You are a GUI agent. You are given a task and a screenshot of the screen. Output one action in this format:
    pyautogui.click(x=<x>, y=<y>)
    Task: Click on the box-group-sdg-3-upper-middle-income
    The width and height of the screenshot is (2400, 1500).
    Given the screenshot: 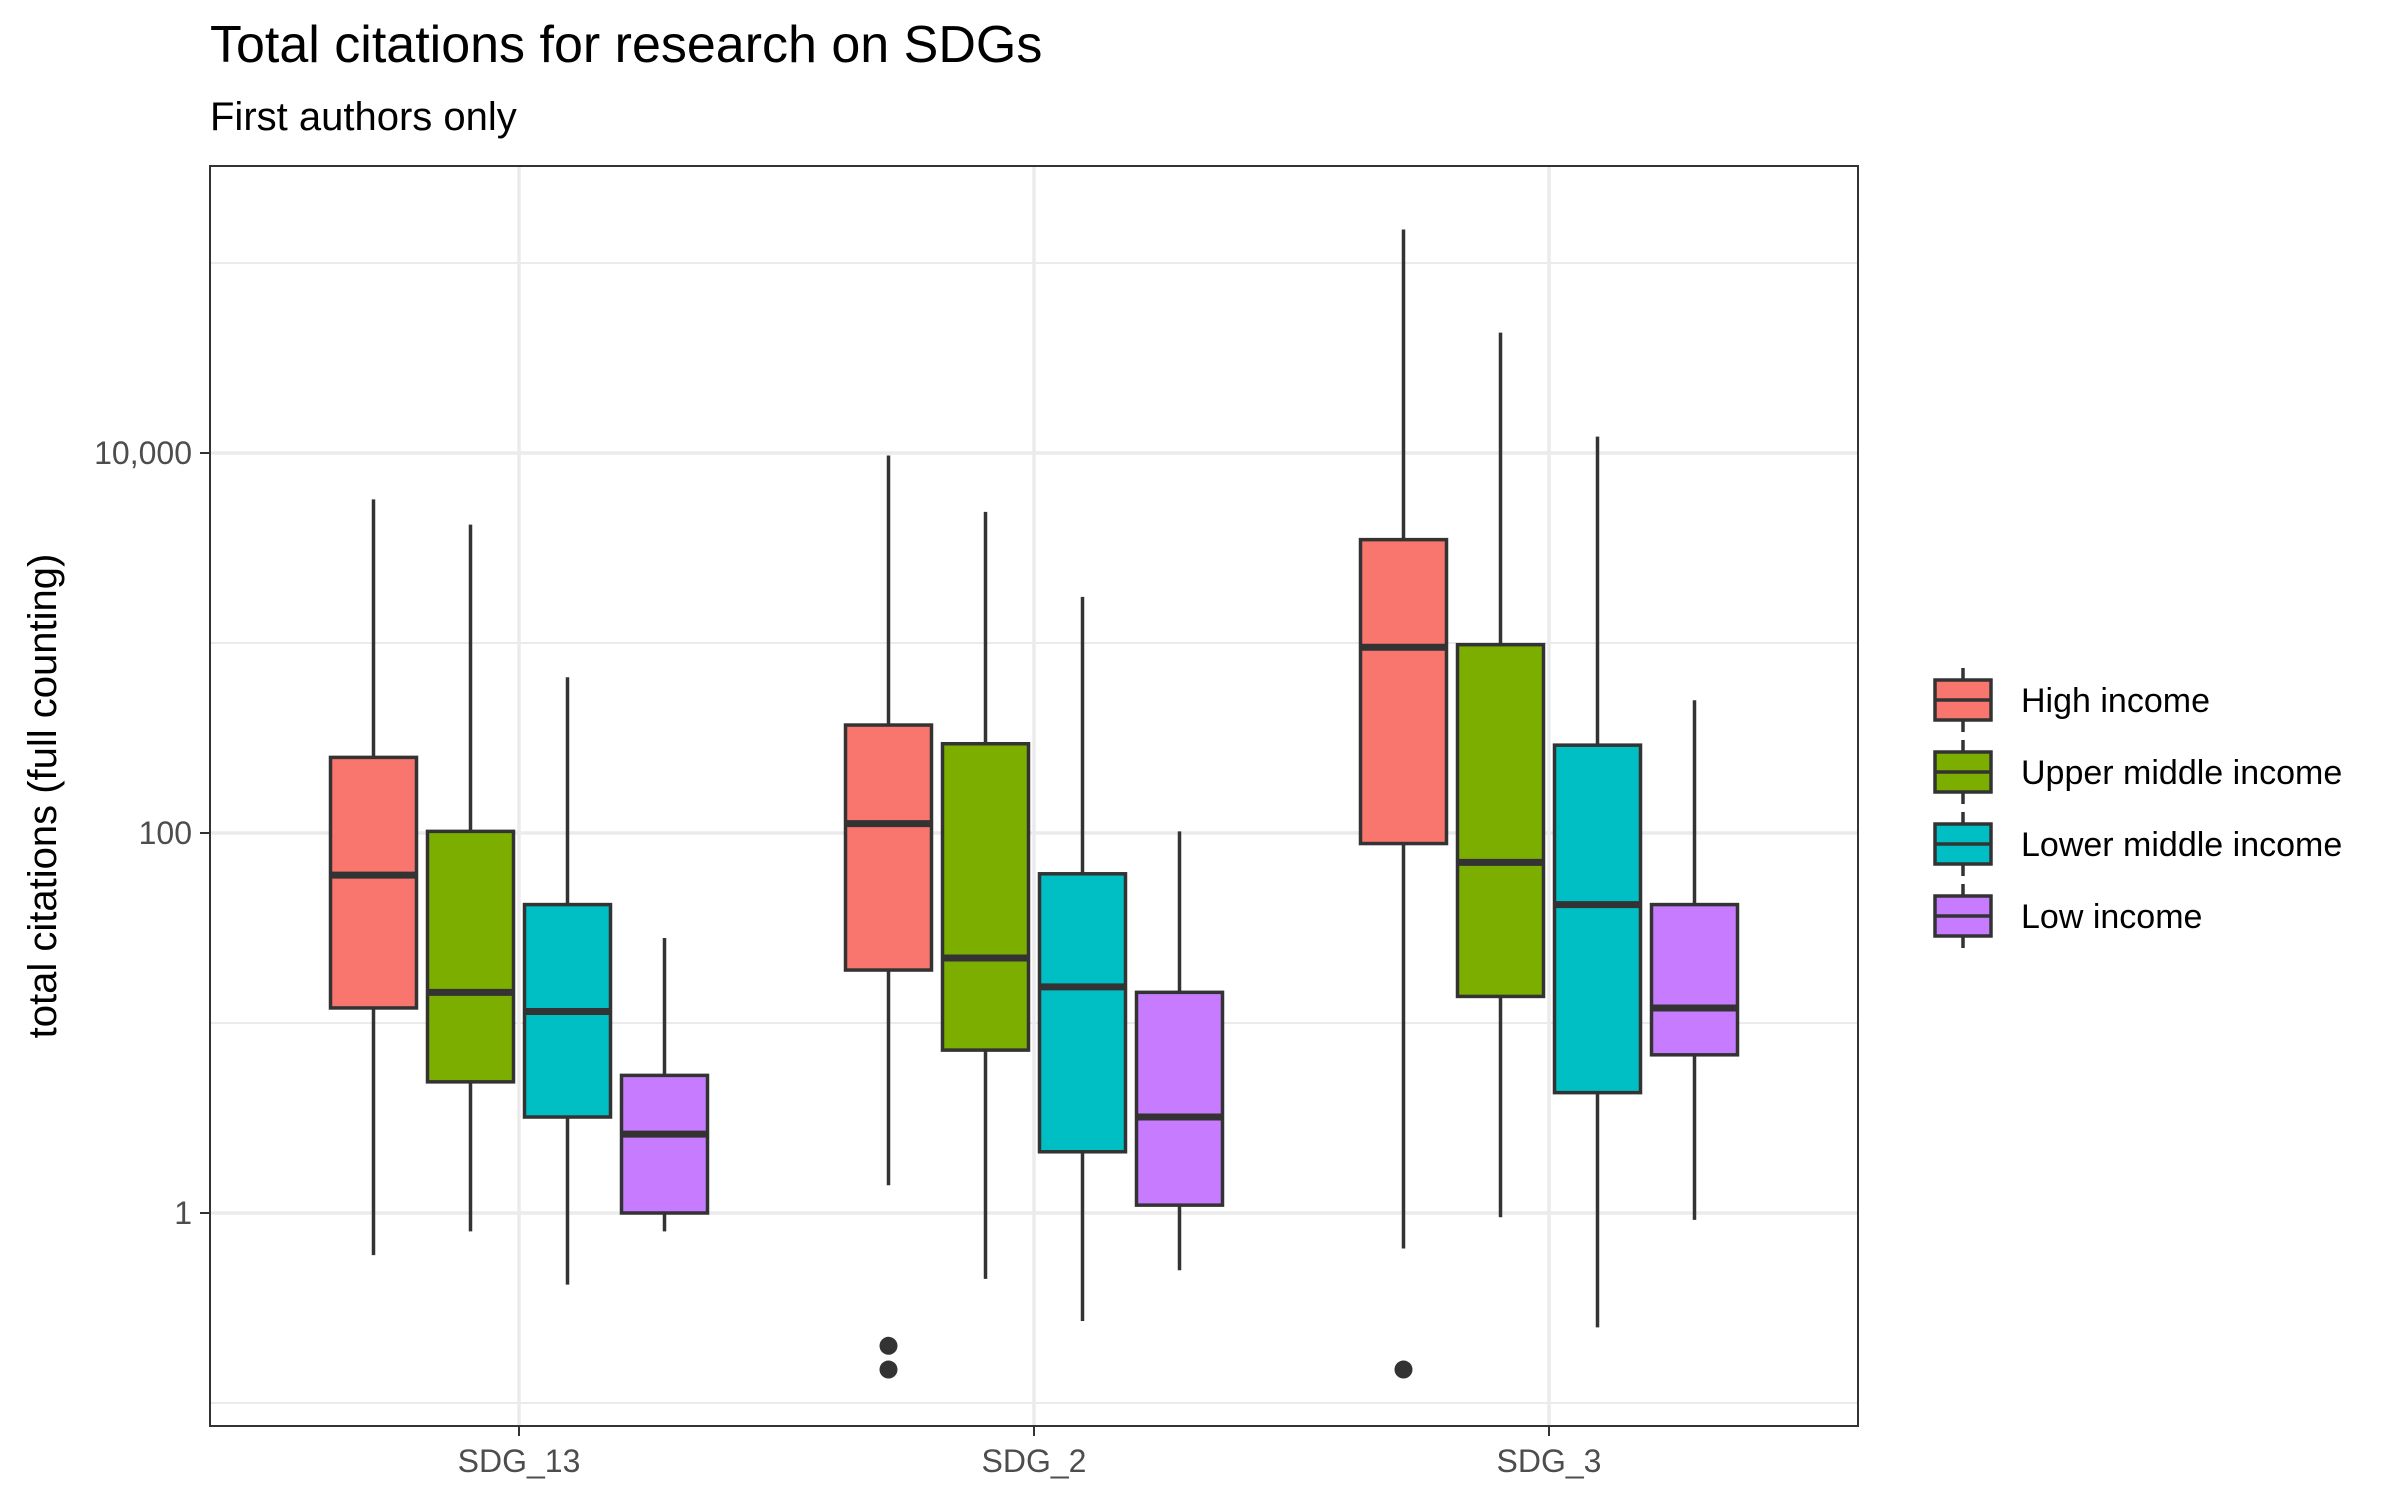 What is the action you would take?
    pyautogui.click(x=1500, y=775)
    